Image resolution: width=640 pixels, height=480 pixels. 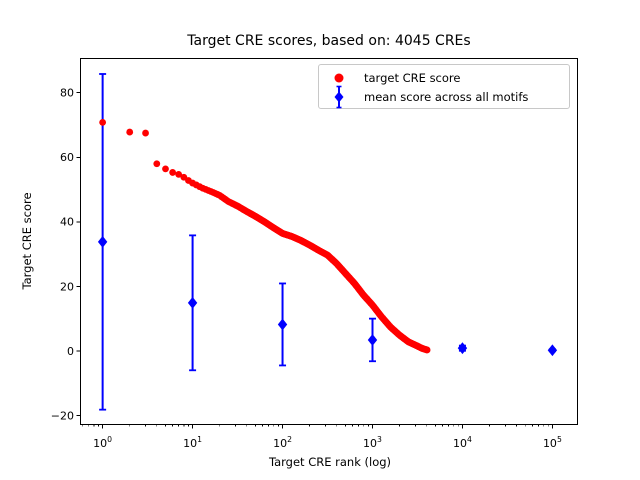 What do you see at coordinates (67, 93) in the screenshot?
I see `svg-text: 80` at bounding box center [67, 93].